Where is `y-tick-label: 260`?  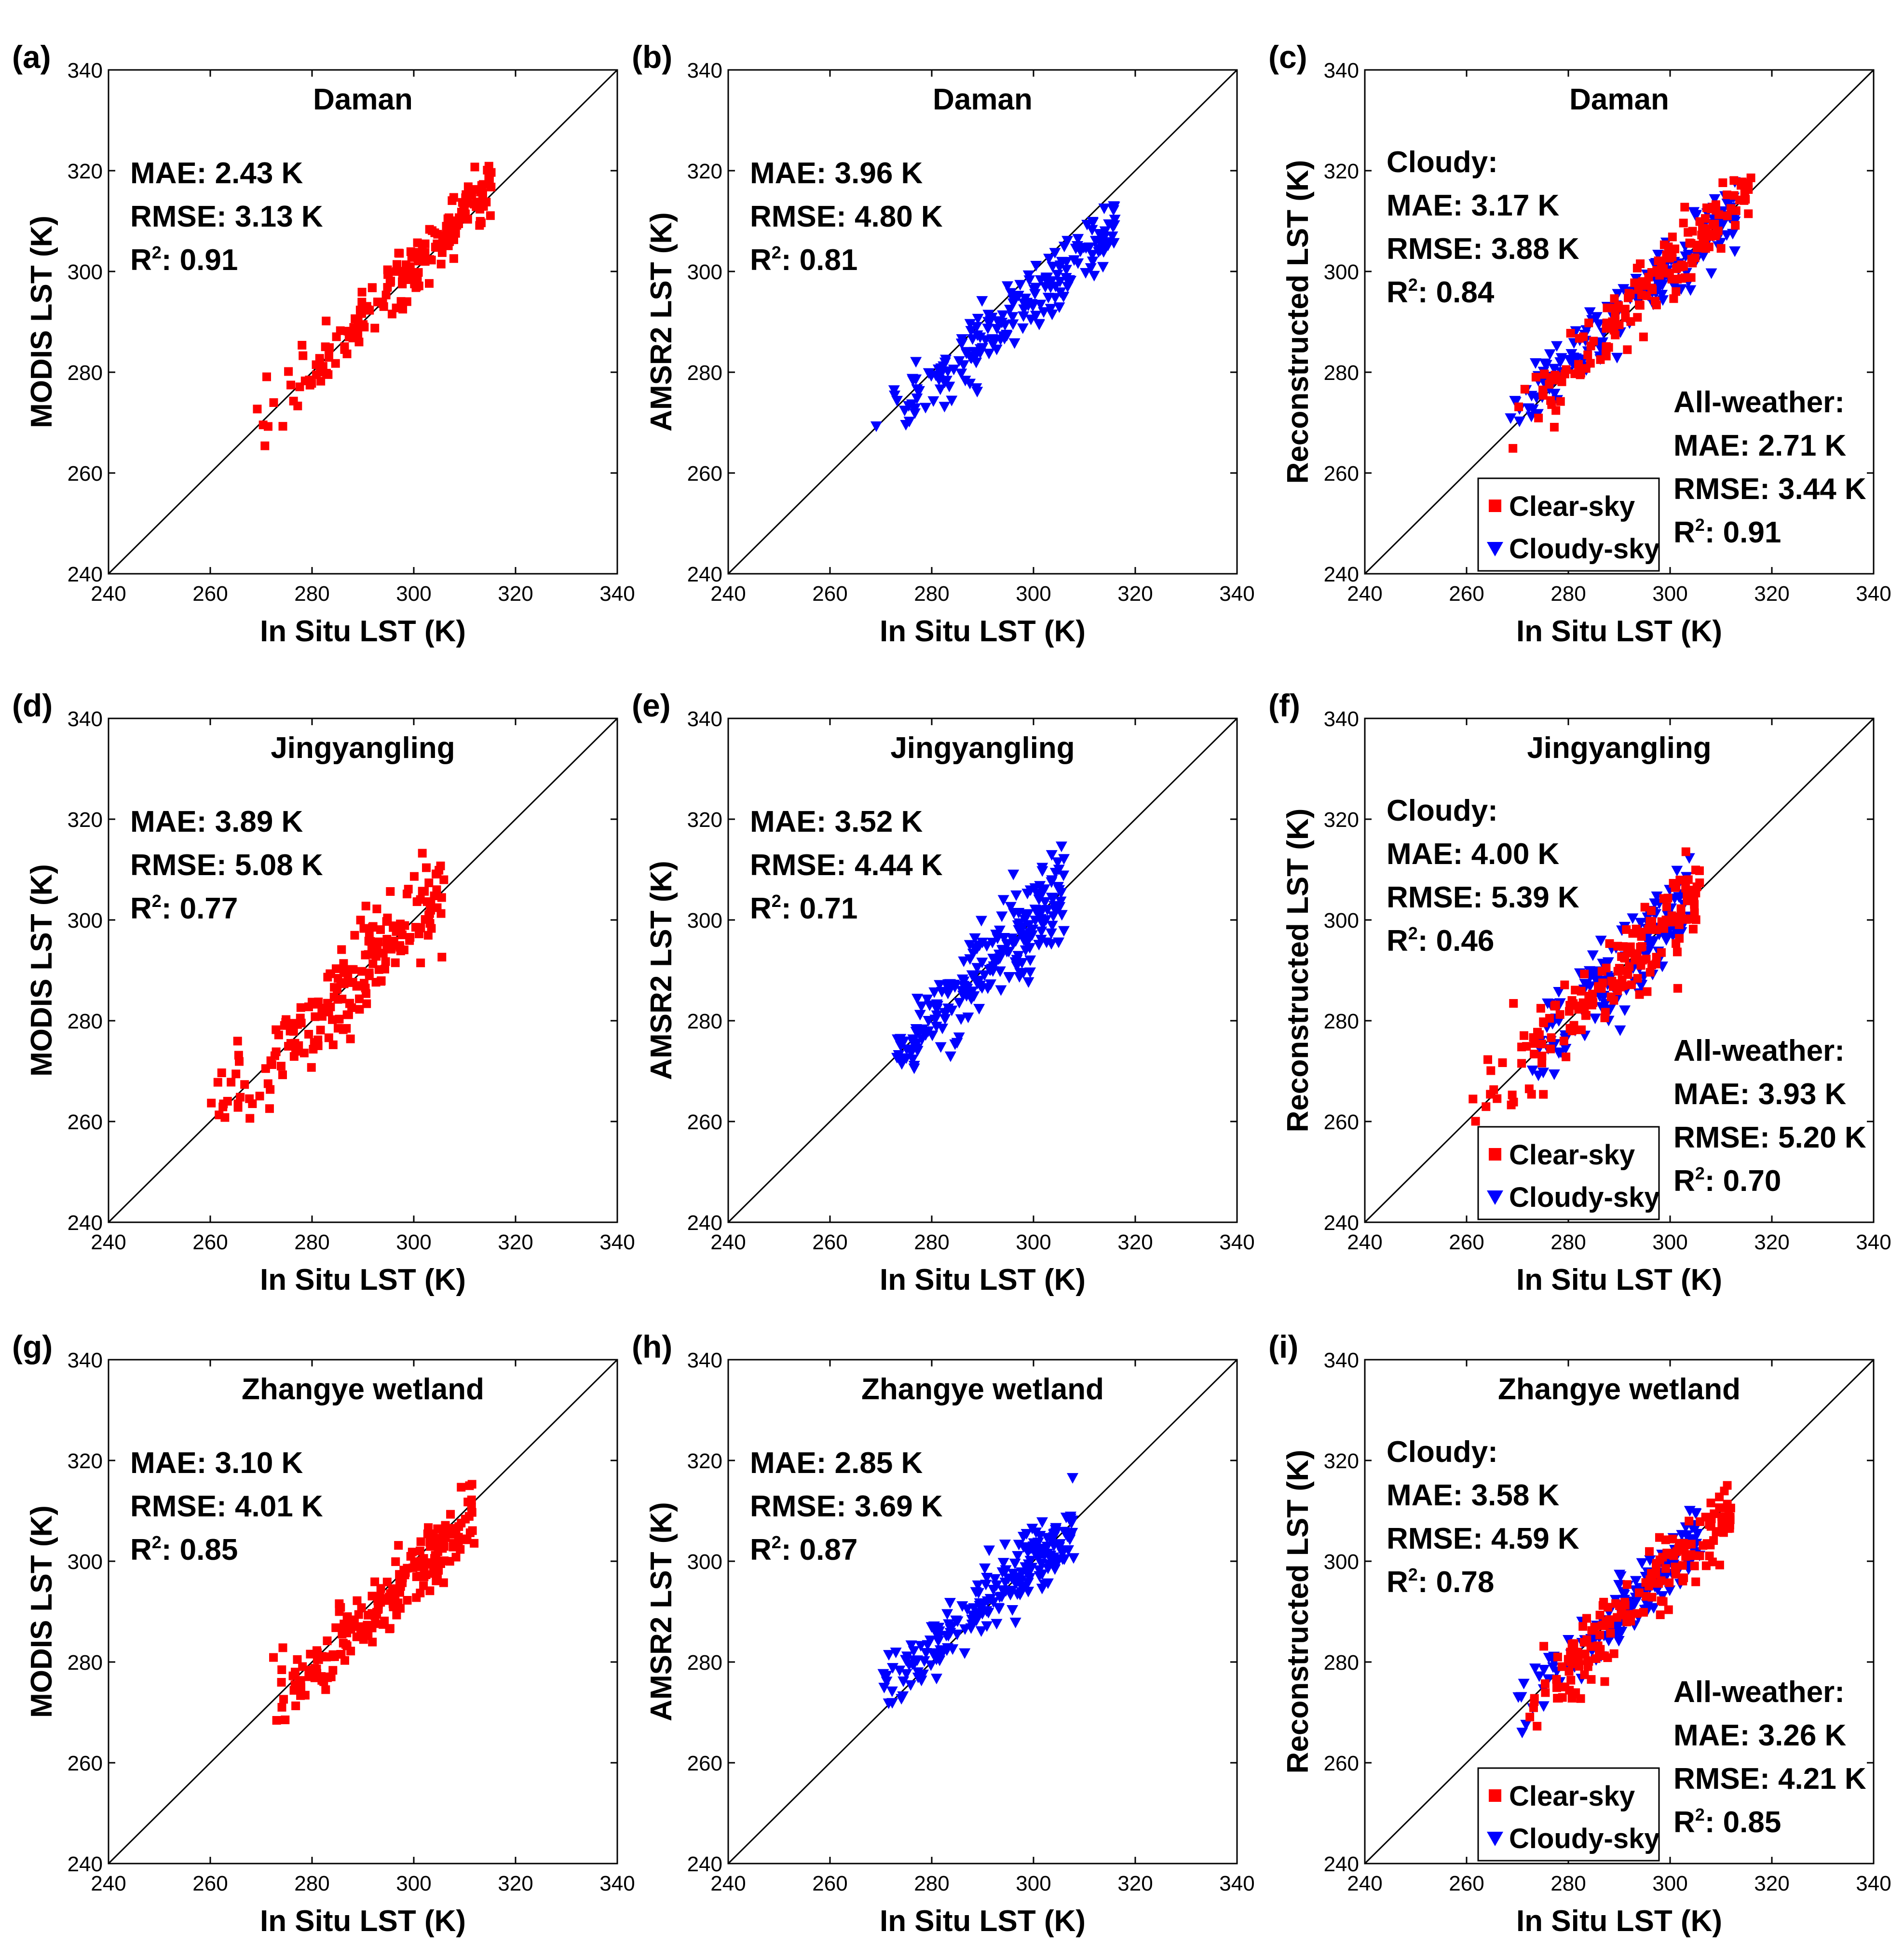 y-tick-label: 260 is located at coordinates (704, 1764).